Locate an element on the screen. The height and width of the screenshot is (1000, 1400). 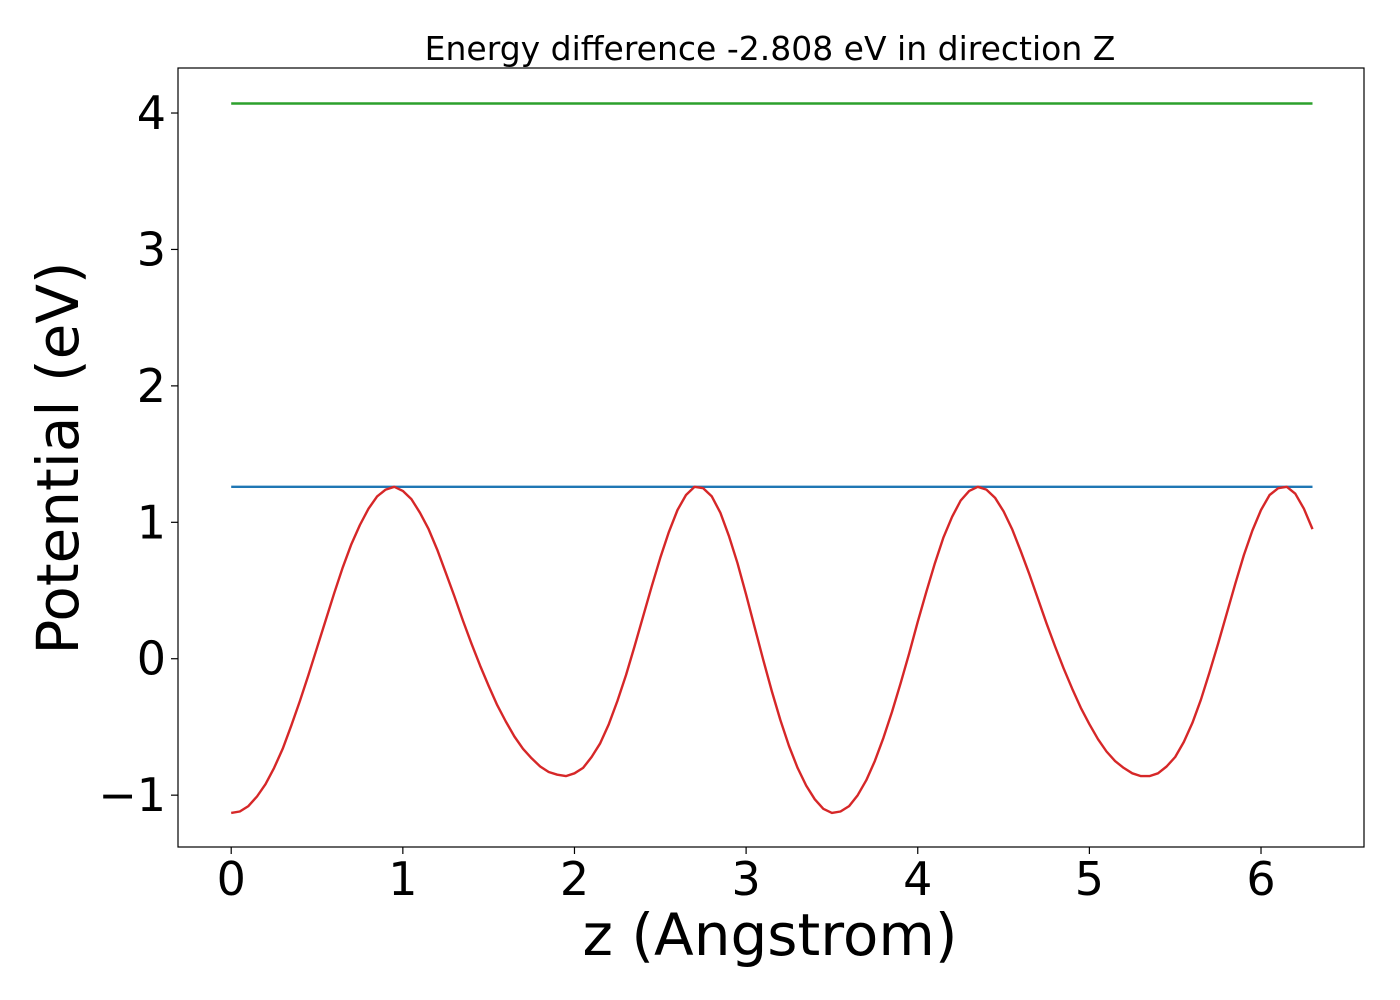
y-axis-label: Potential (eV) is located at coordinates (58, 457).